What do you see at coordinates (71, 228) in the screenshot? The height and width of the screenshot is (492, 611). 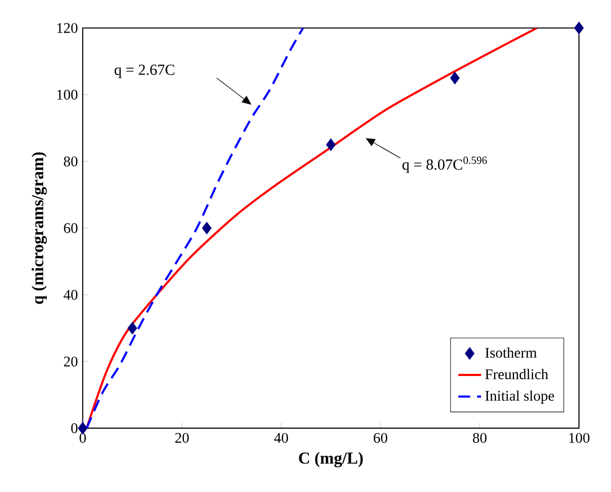 I see `y-tick-label: 60` at bounding box center [71, 228].